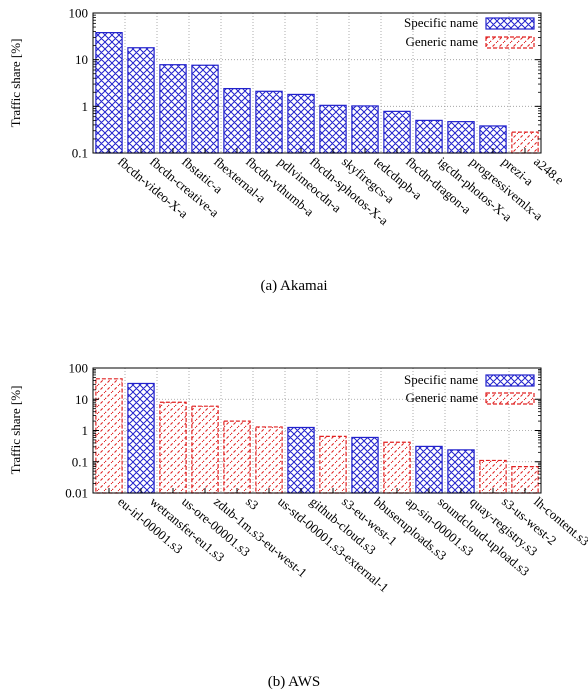  What do you see at coordinates (397, 132) in the screenshot?
I see `akamai-bar-fbcdn-dragon-a` at bounding box center [397, 132].